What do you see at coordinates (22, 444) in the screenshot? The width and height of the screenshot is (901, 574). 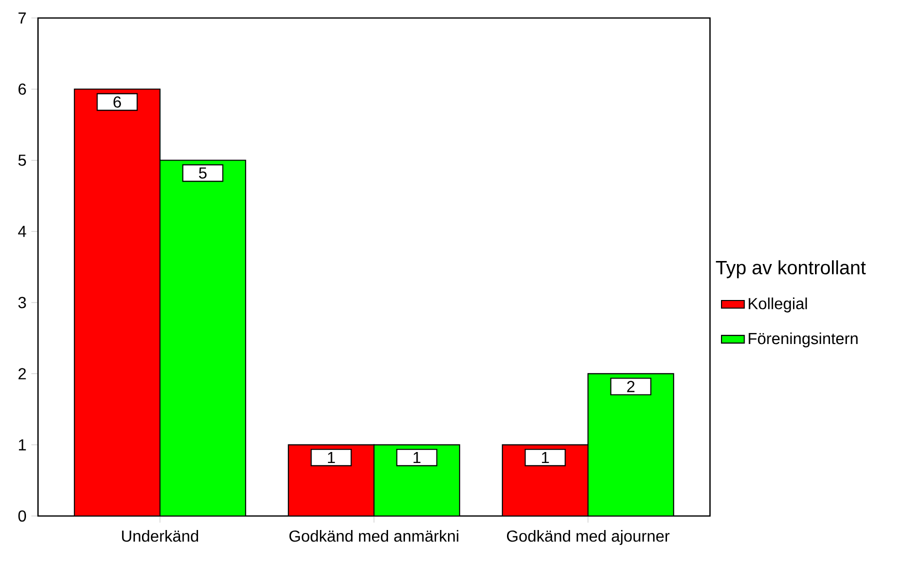 I see `y-tick-label: 1` at bounding box center [22, 444].